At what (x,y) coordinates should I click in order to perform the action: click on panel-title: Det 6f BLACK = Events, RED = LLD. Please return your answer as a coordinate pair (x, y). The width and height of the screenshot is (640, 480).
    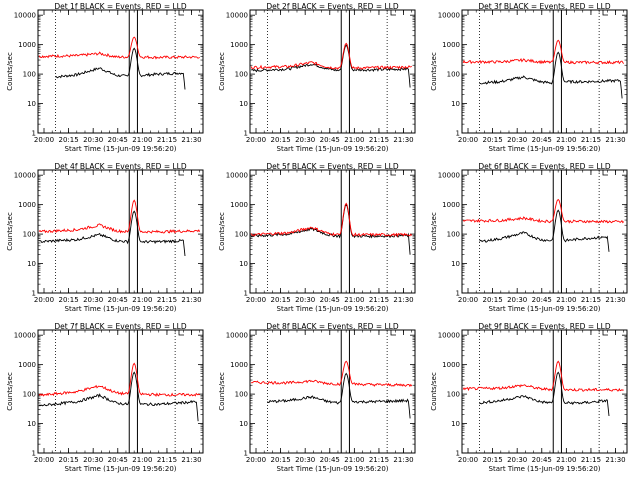
    Looking at the image, I should click on (544, 166).